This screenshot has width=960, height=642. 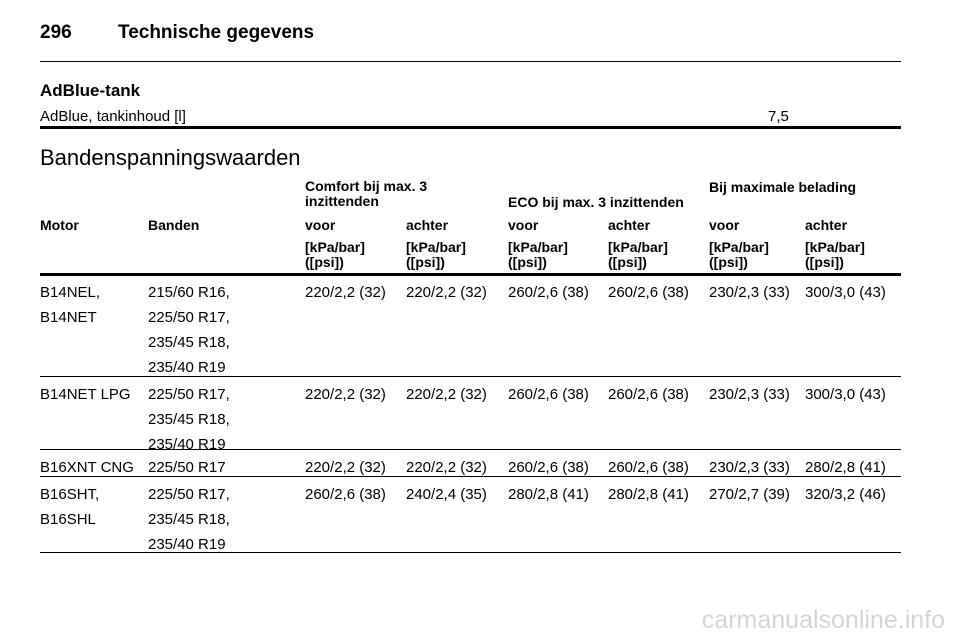 I want to click on pressure-value-cell: 270/2,7 (39), so click(x=749, y=494).